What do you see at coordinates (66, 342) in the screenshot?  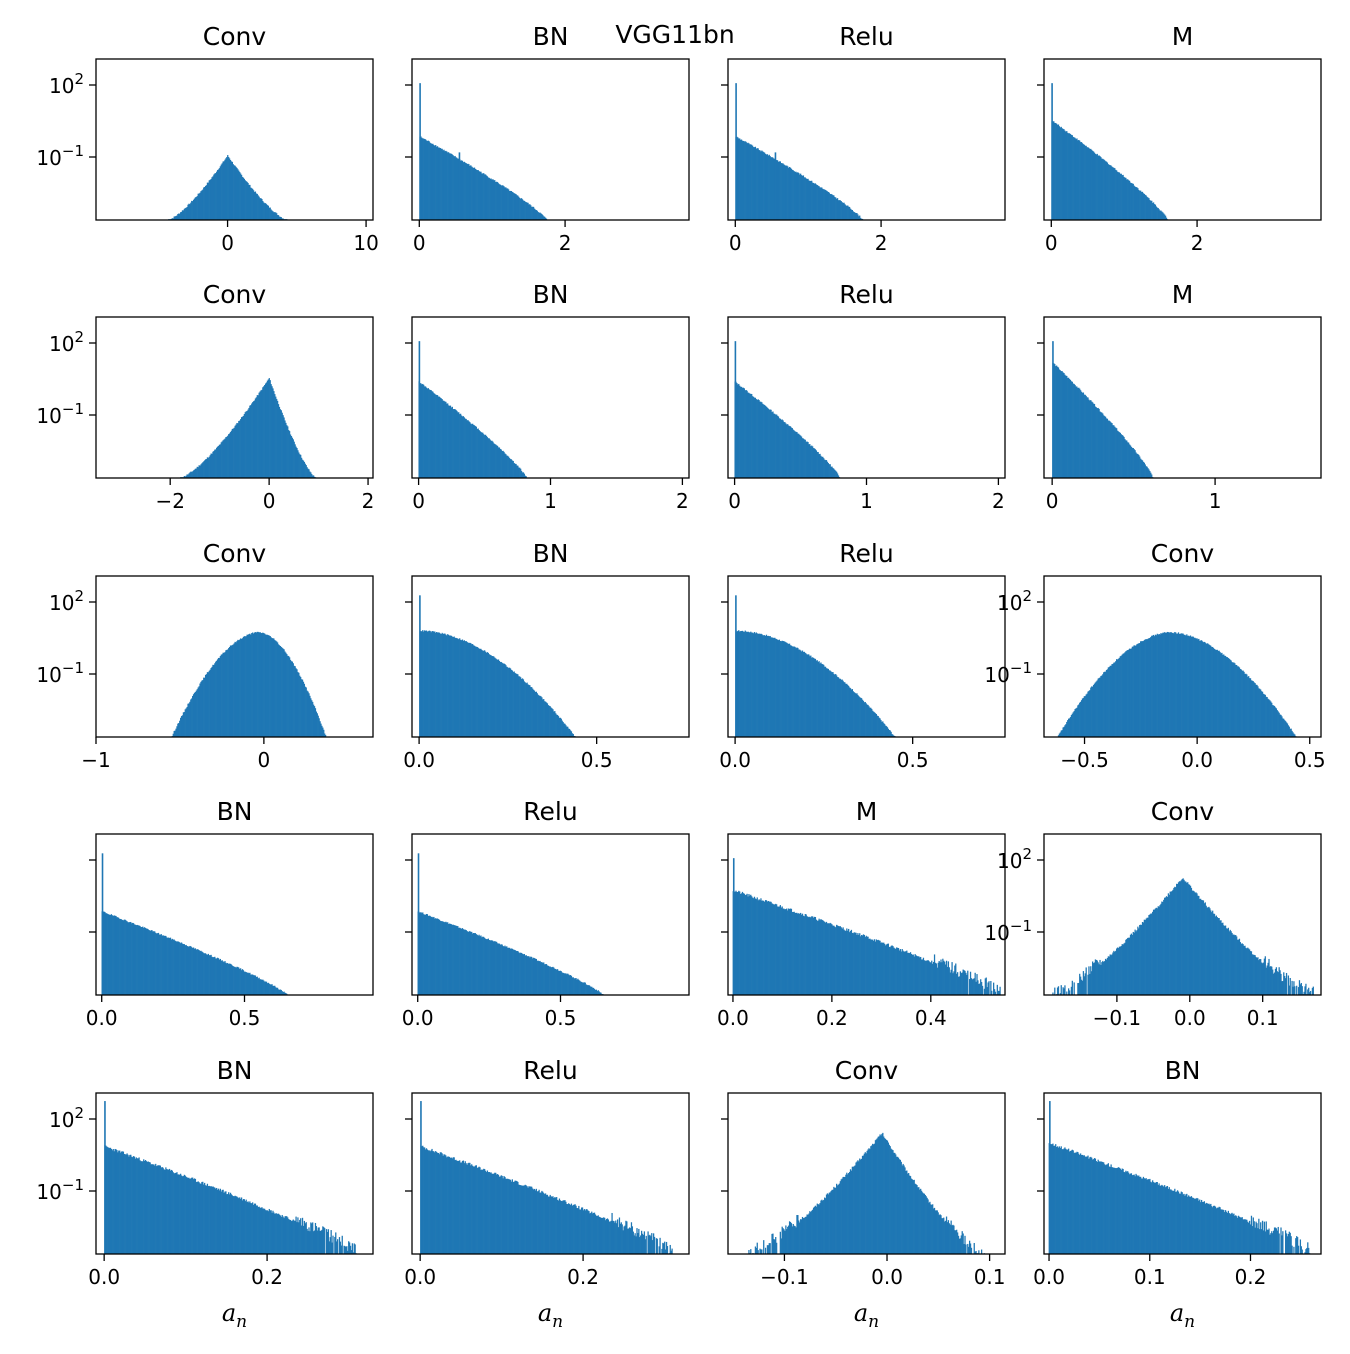 I see `y-tick-label: 102` at bounding box center [66, 342].